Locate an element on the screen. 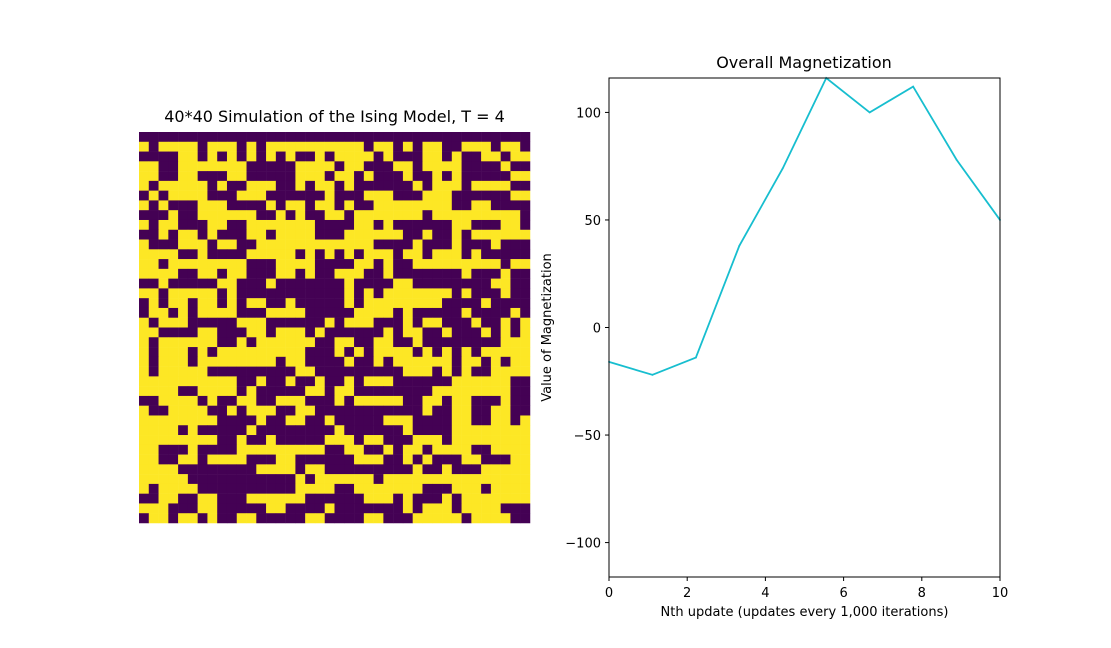 The width and height of the screenshot is (1111, 648). y-axis-label: Value of Magnetization is located at coordinates (547, 327).